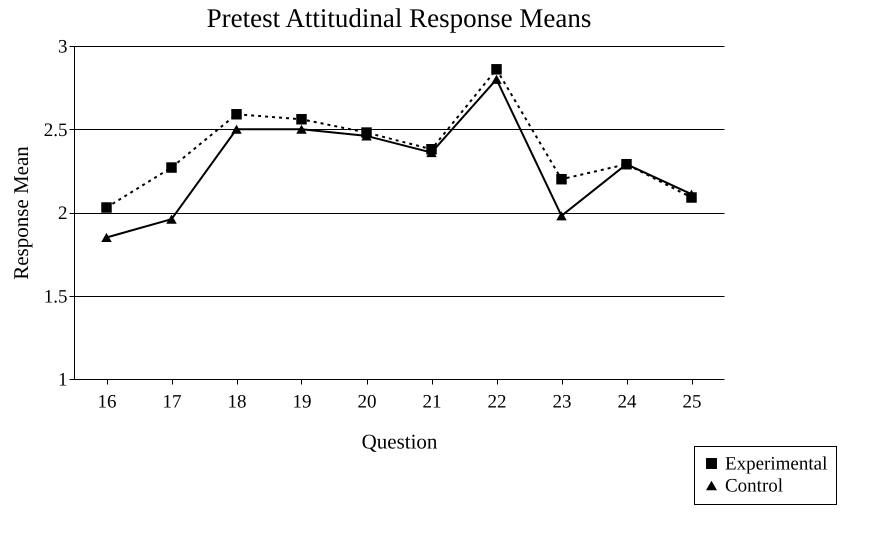 The height and width of the screenshot is (543, 874). What do you see at coordinates (562, 402) in the screenshot?
I see `x-tick-label: 23` at bounding box center [562, 402].